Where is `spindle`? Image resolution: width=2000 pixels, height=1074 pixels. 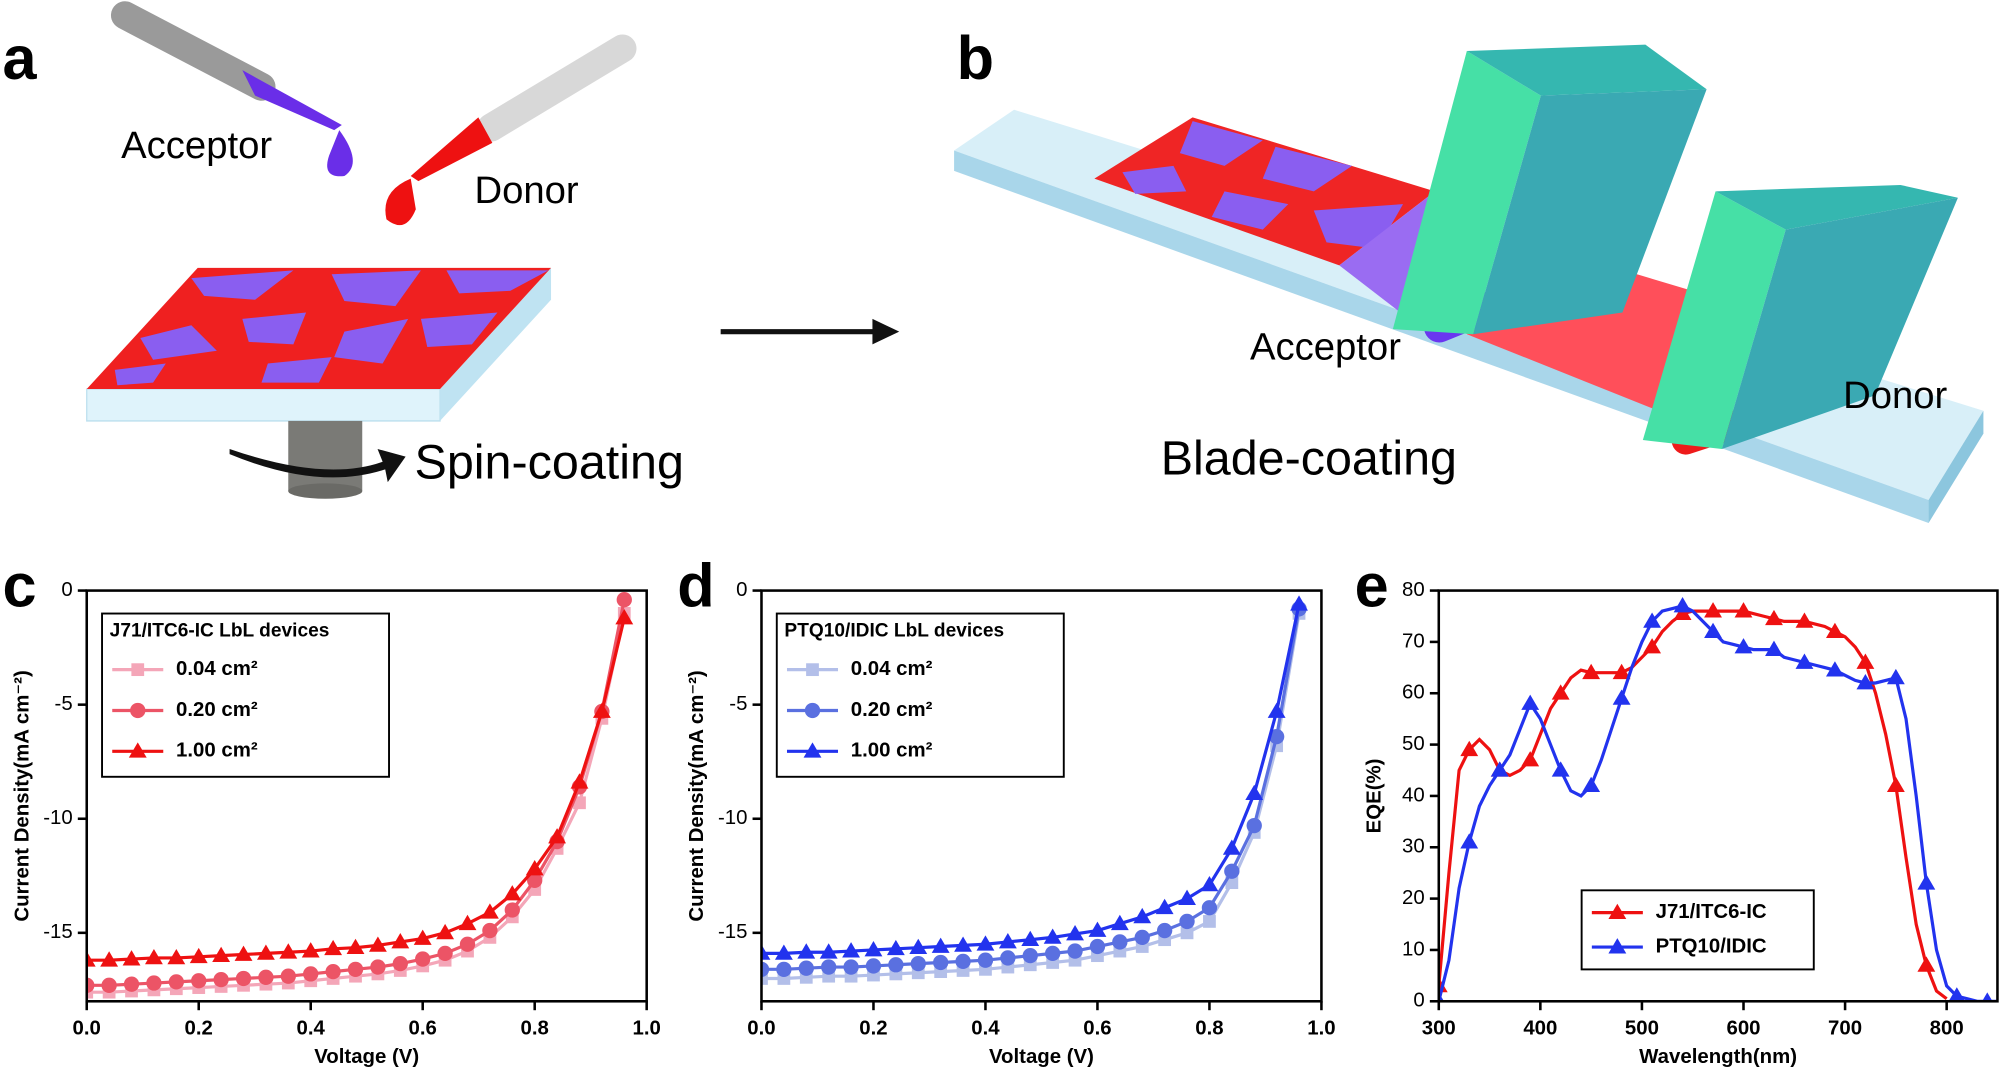 spindle is located at coordinates (325, 456).